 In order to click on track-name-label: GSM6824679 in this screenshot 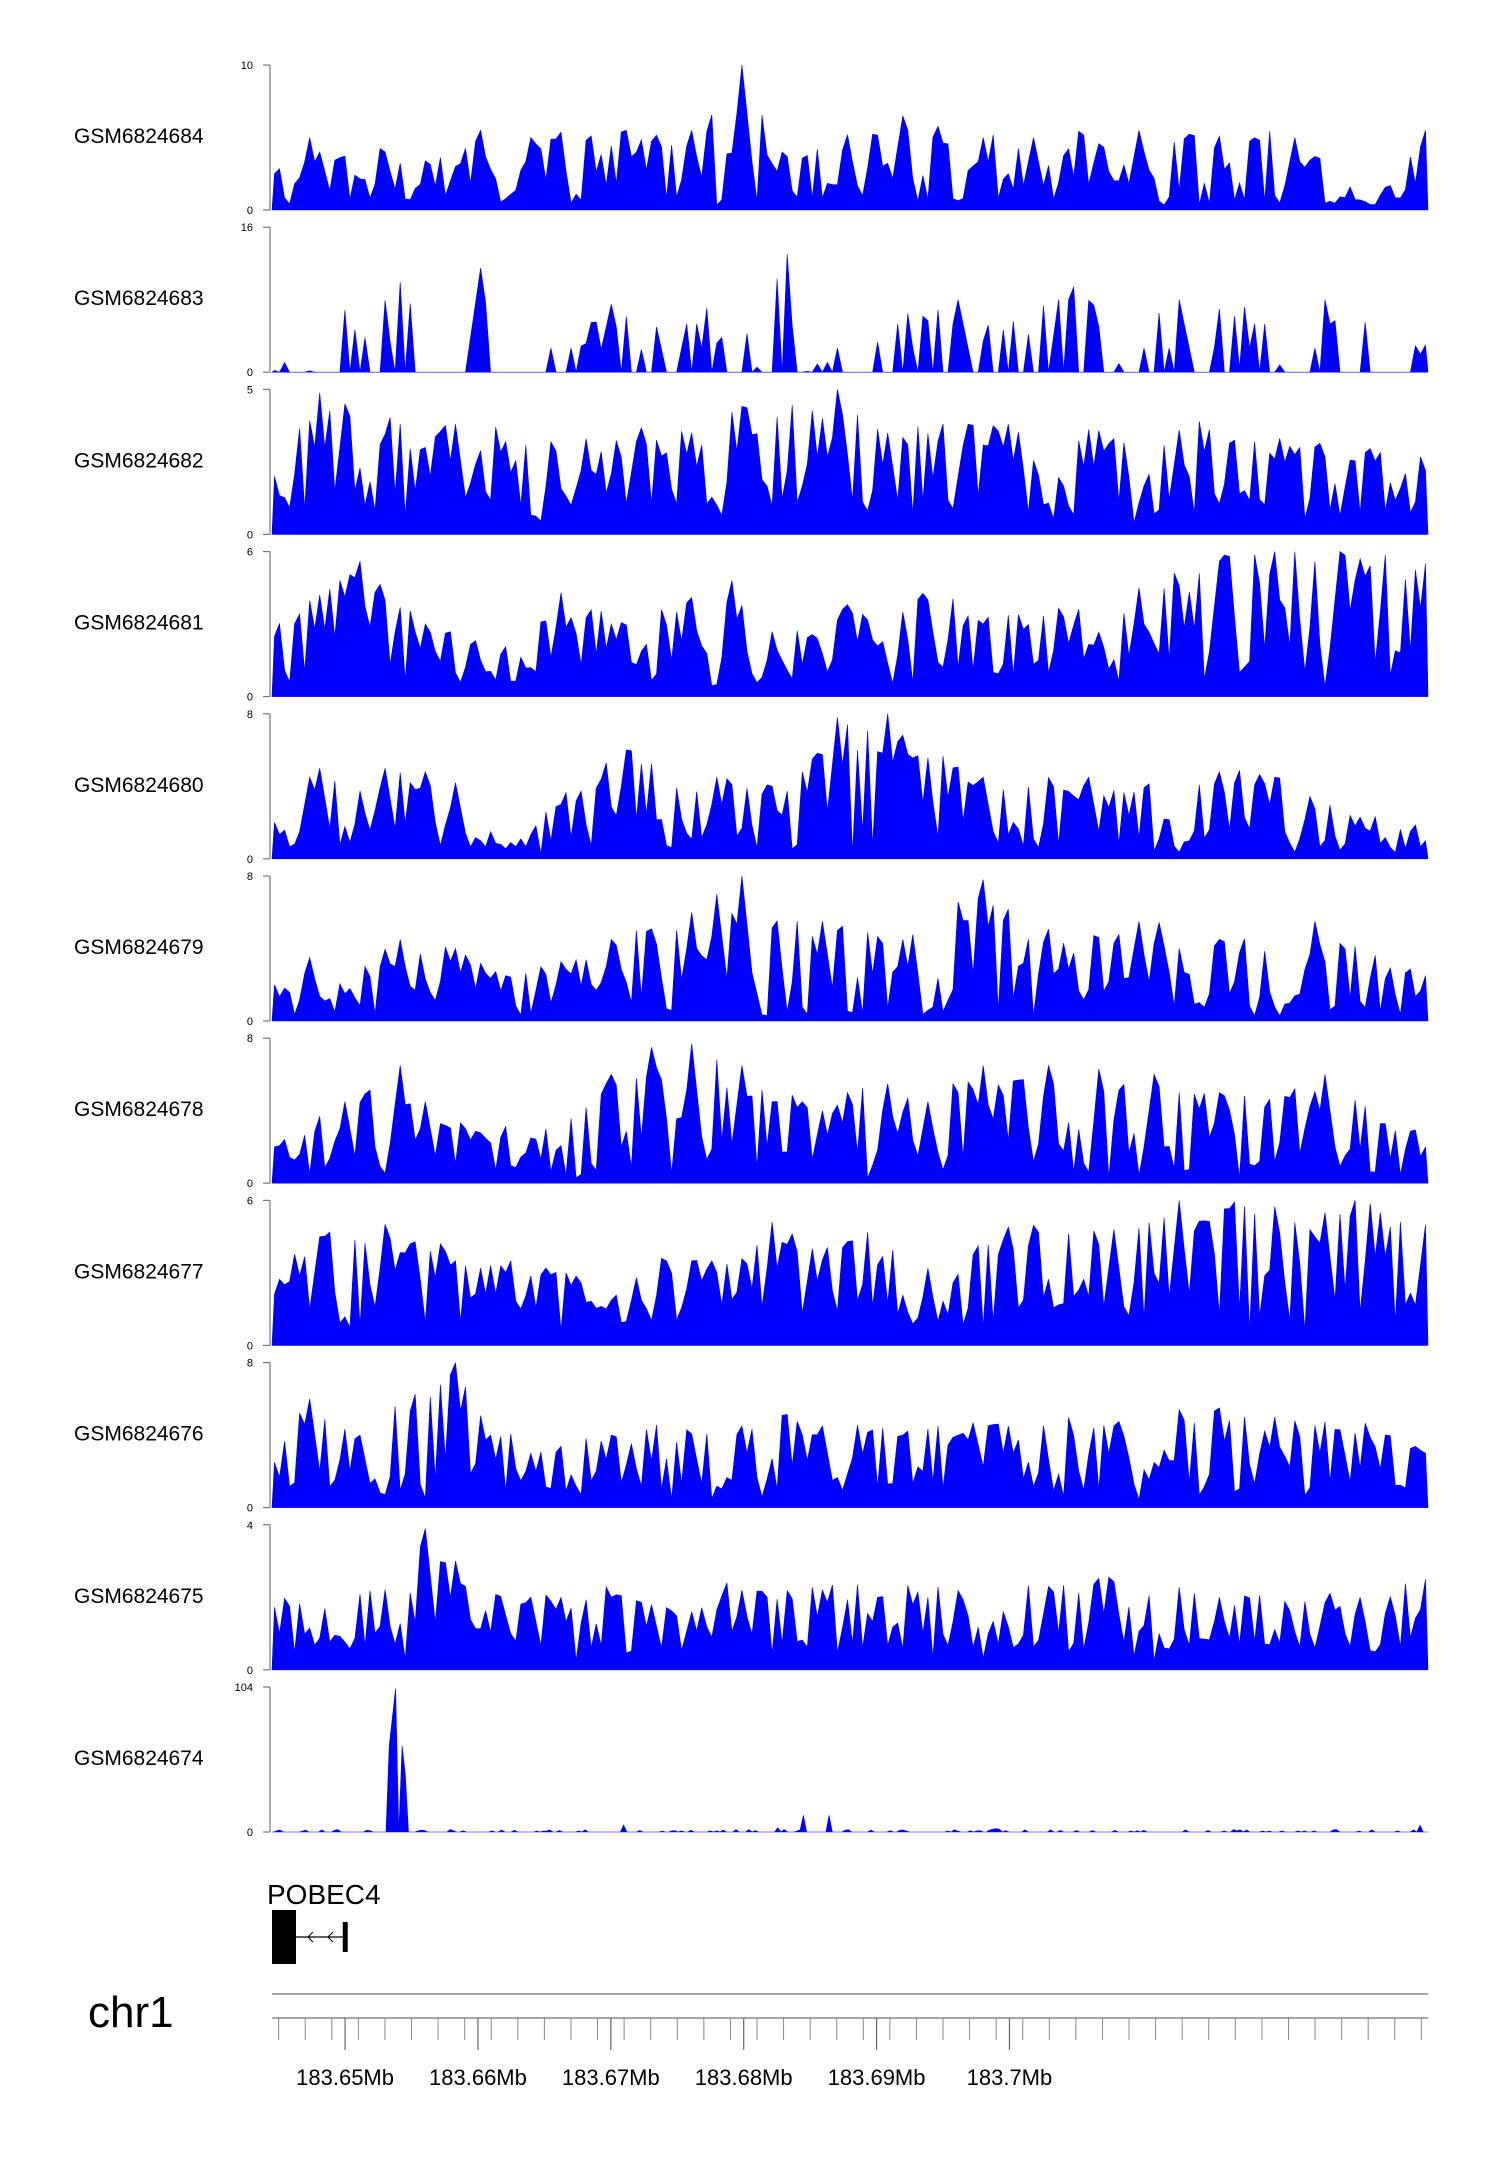, I will do `click(139, 947)`.